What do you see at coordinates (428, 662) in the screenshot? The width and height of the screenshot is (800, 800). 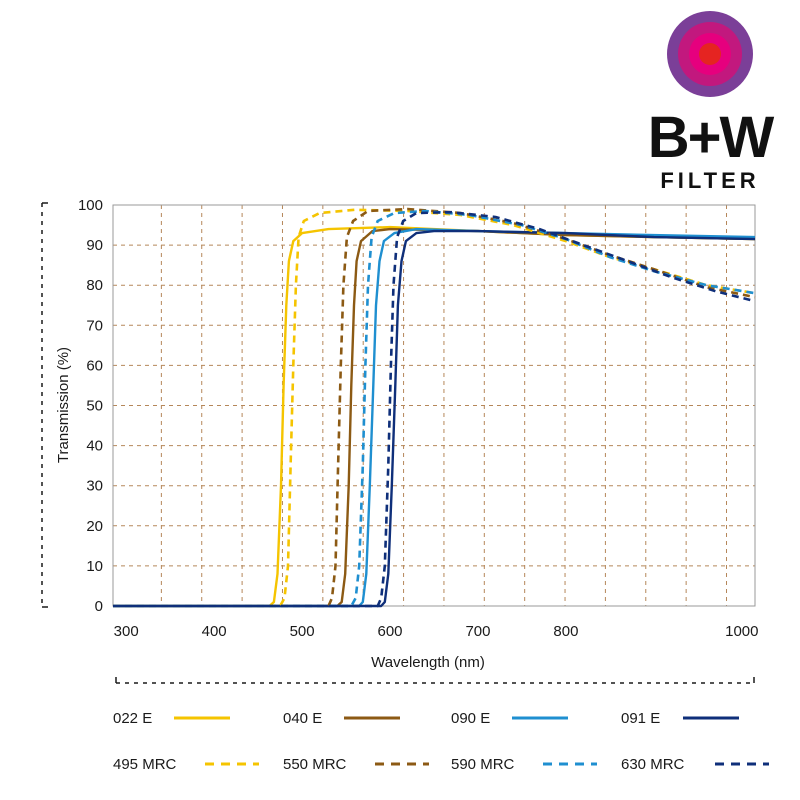 I see `x-axis-title: Wavelength (nm)` at bounding box center [428, 662].